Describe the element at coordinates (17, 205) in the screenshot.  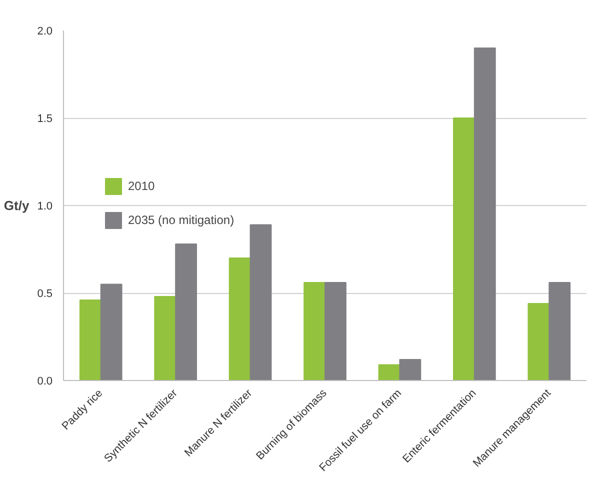
I see `y-axis-title: Gt/y` at that location.